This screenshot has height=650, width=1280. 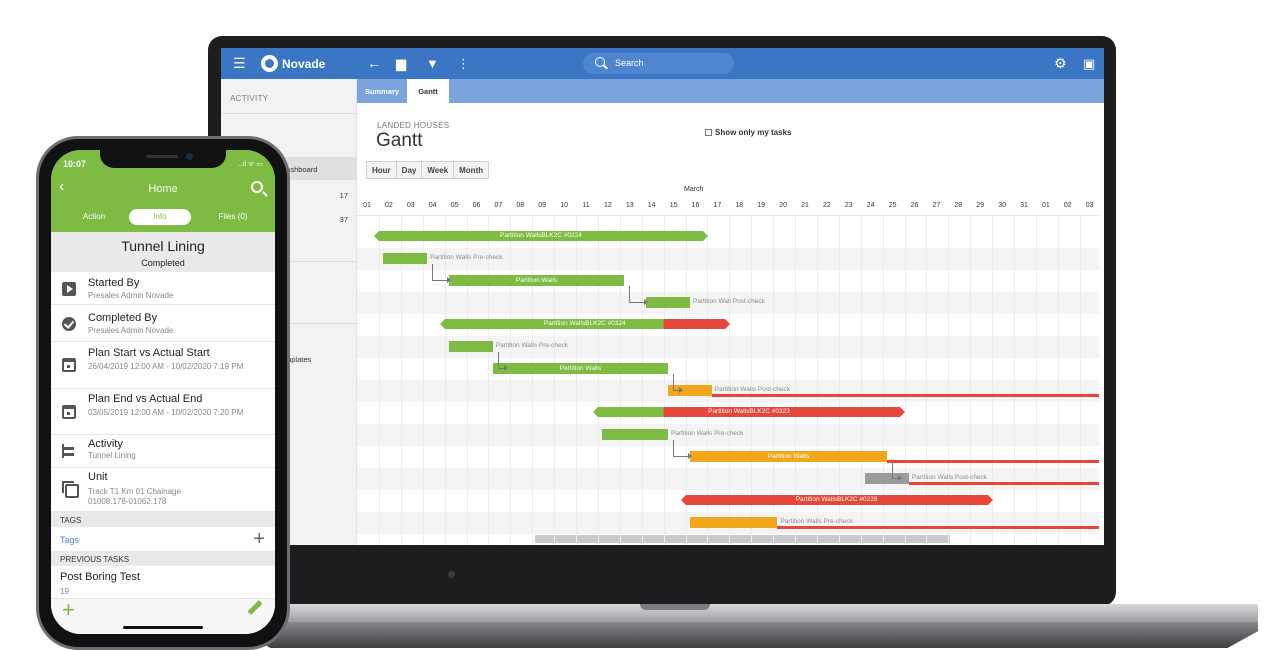 I want to click on horizontal-scrollbar, so click(x=742, y=539).